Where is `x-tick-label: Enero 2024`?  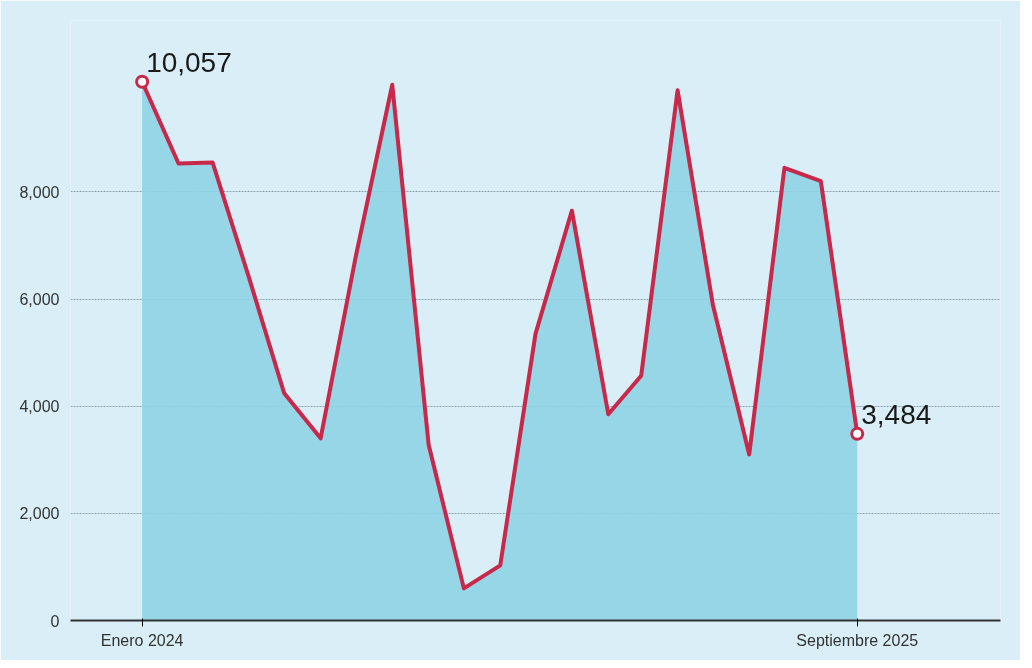 x-tick-label: Enero 2024 is located at coordinates (142, 640).